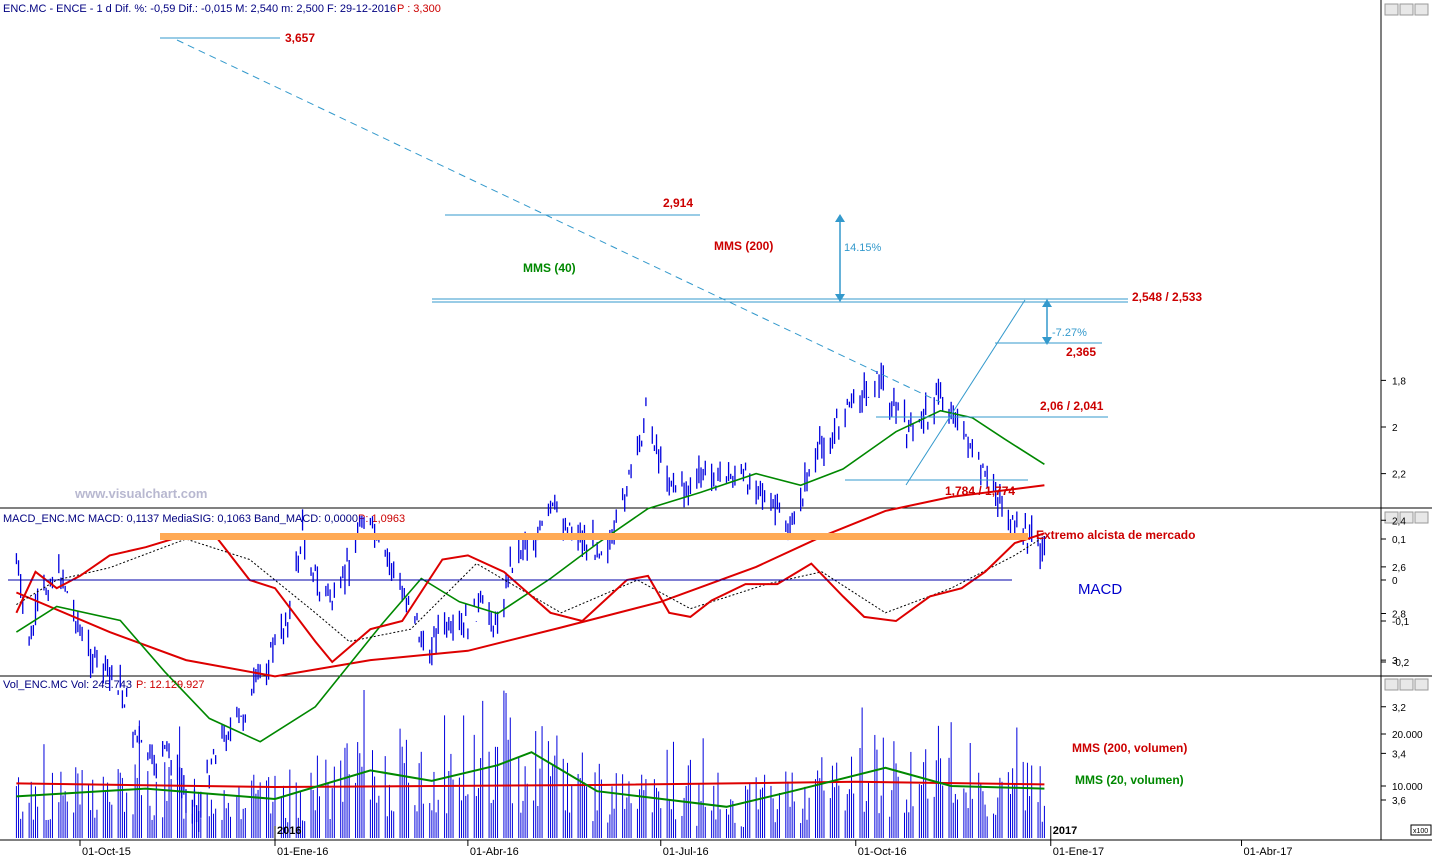 The image size is (1432, 857). What do you see at coordinates (1402, 761) in the screenshot?
I see `volume-y-ticks: 20.000 10.000` at bounding box center [1402, 761].